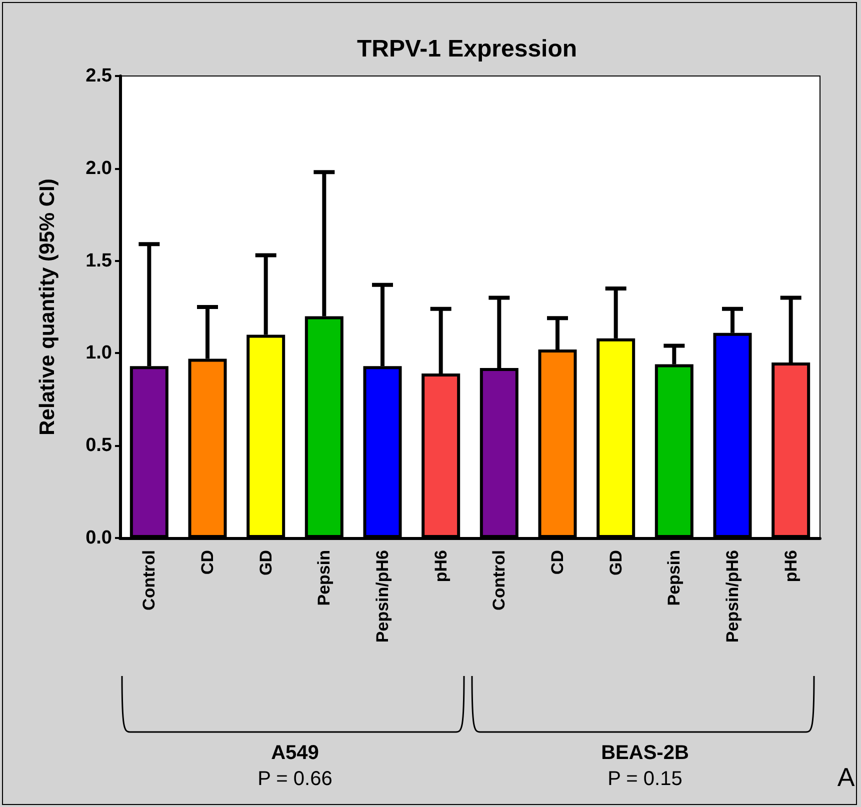 The width and height of the screenshot is (861, 807). What do you see at coordinates (99, 261) in the screenshot?
I see `y-tick-label: 1.5` at bounding box center [99, 261].